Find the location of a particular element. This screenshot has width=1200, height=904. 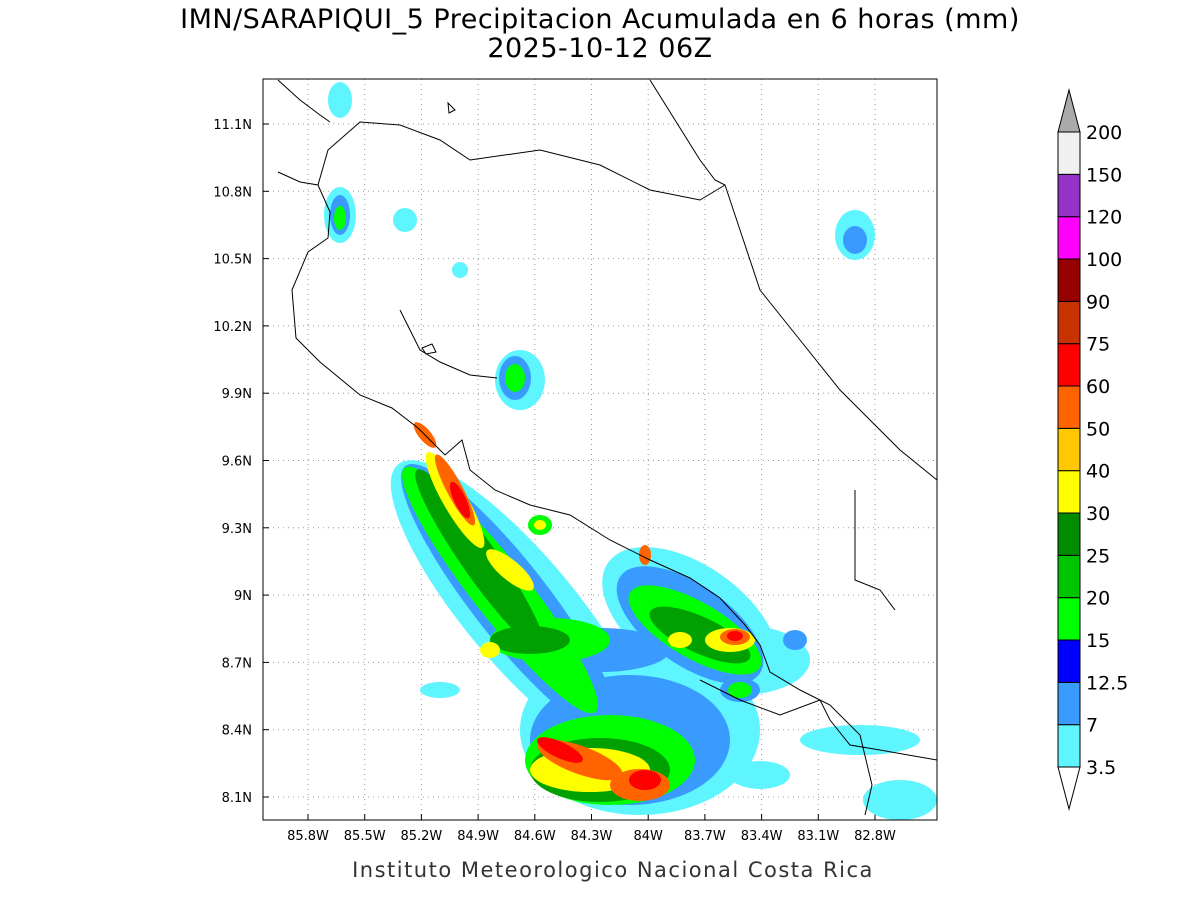

lat-label: 9N is located at coordinates (243, 596).